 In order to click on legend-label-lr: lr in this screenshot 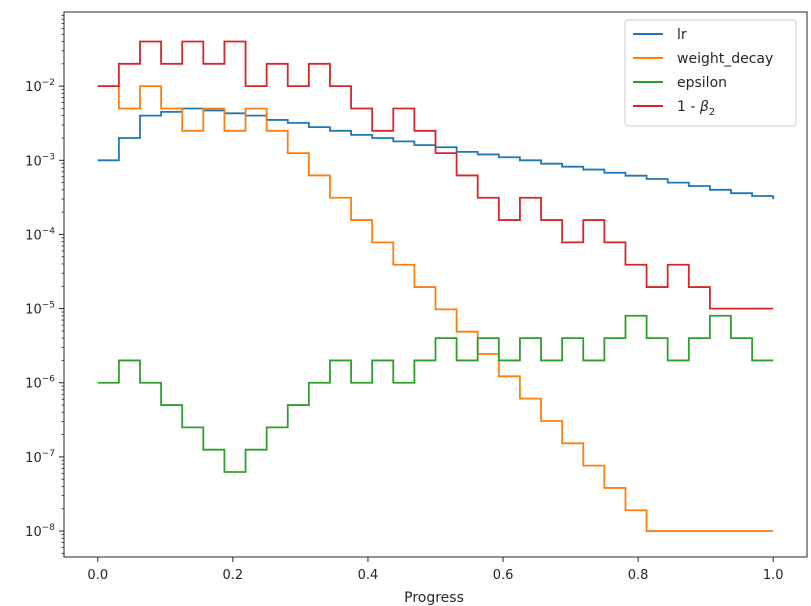, I will do `click(682, 35)`.